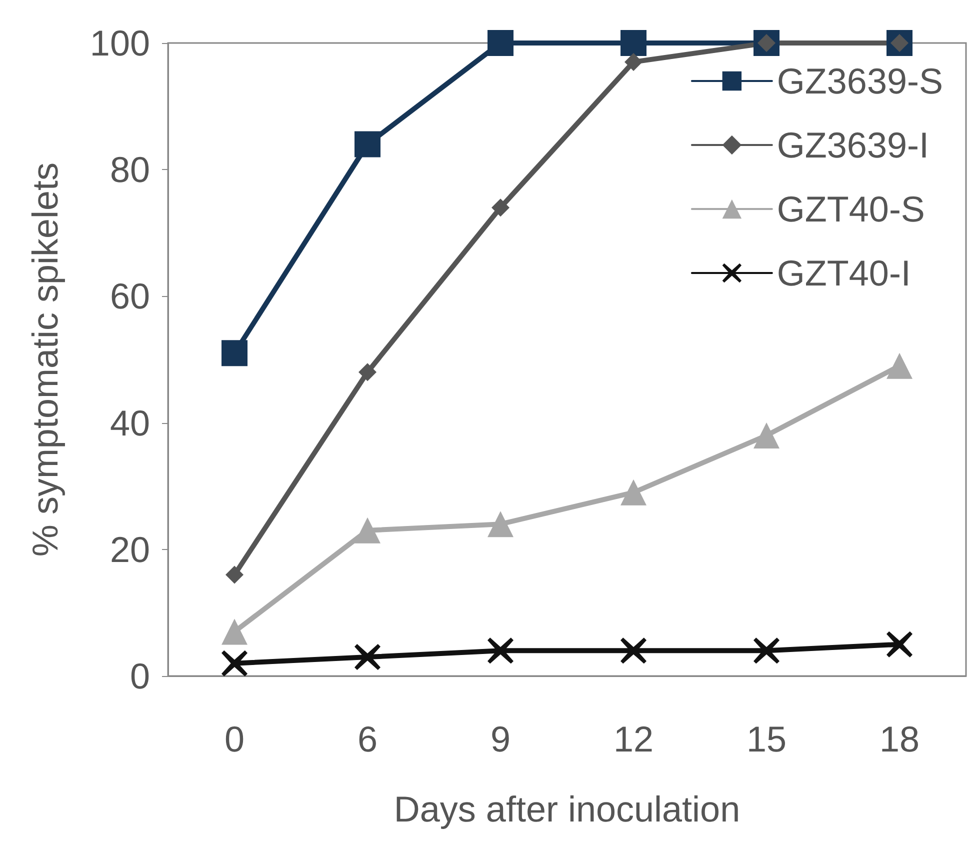 The height and width of the screenshot is (867, 977). I want to click on legend-label: GZT40-I, so click(843, 273).